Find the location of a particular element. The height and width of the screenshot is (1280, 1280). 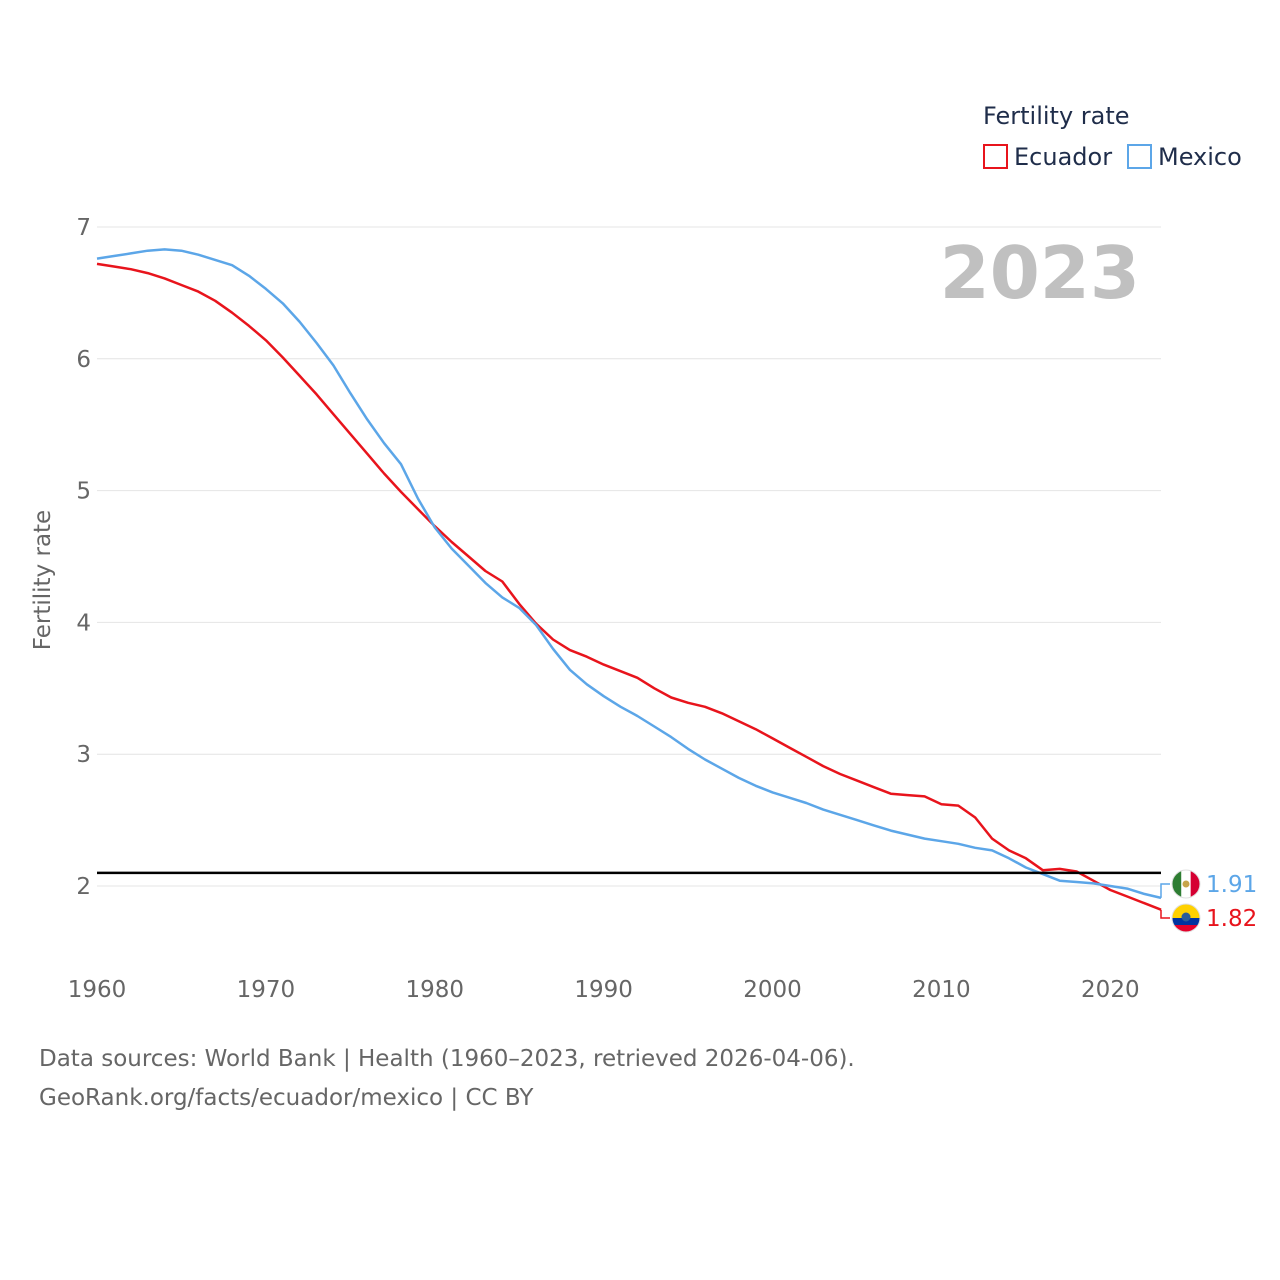

y-tick-label: 6 is located at coordinates (83, 360).